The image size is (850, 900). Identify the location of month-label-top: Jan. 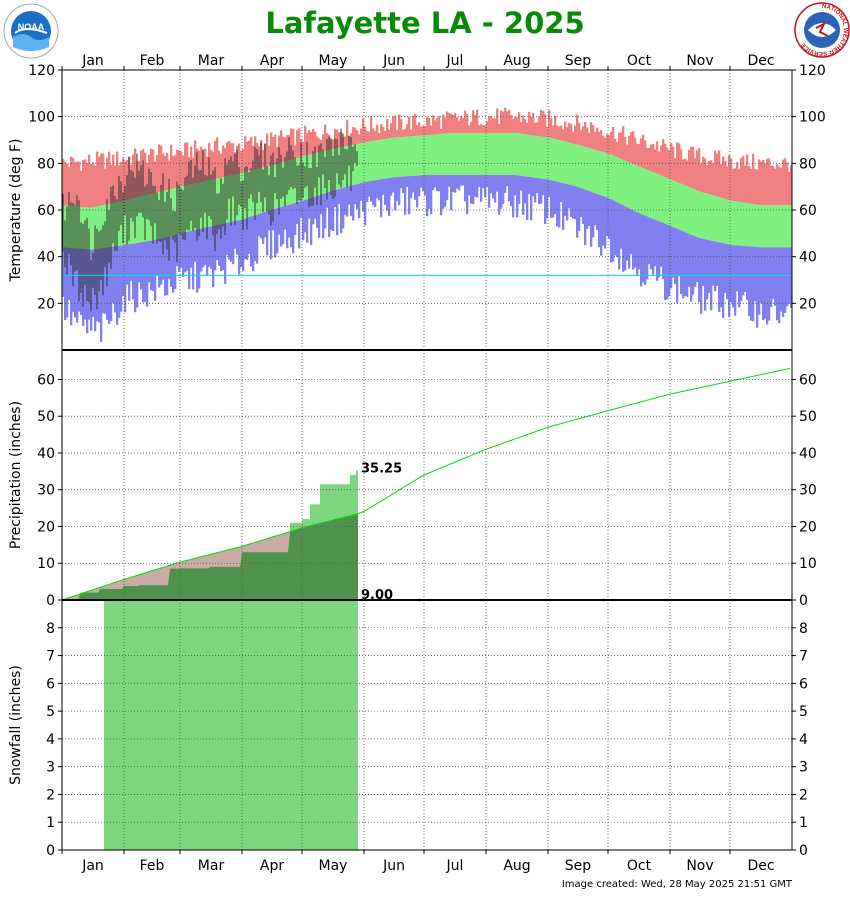
(92, 61).